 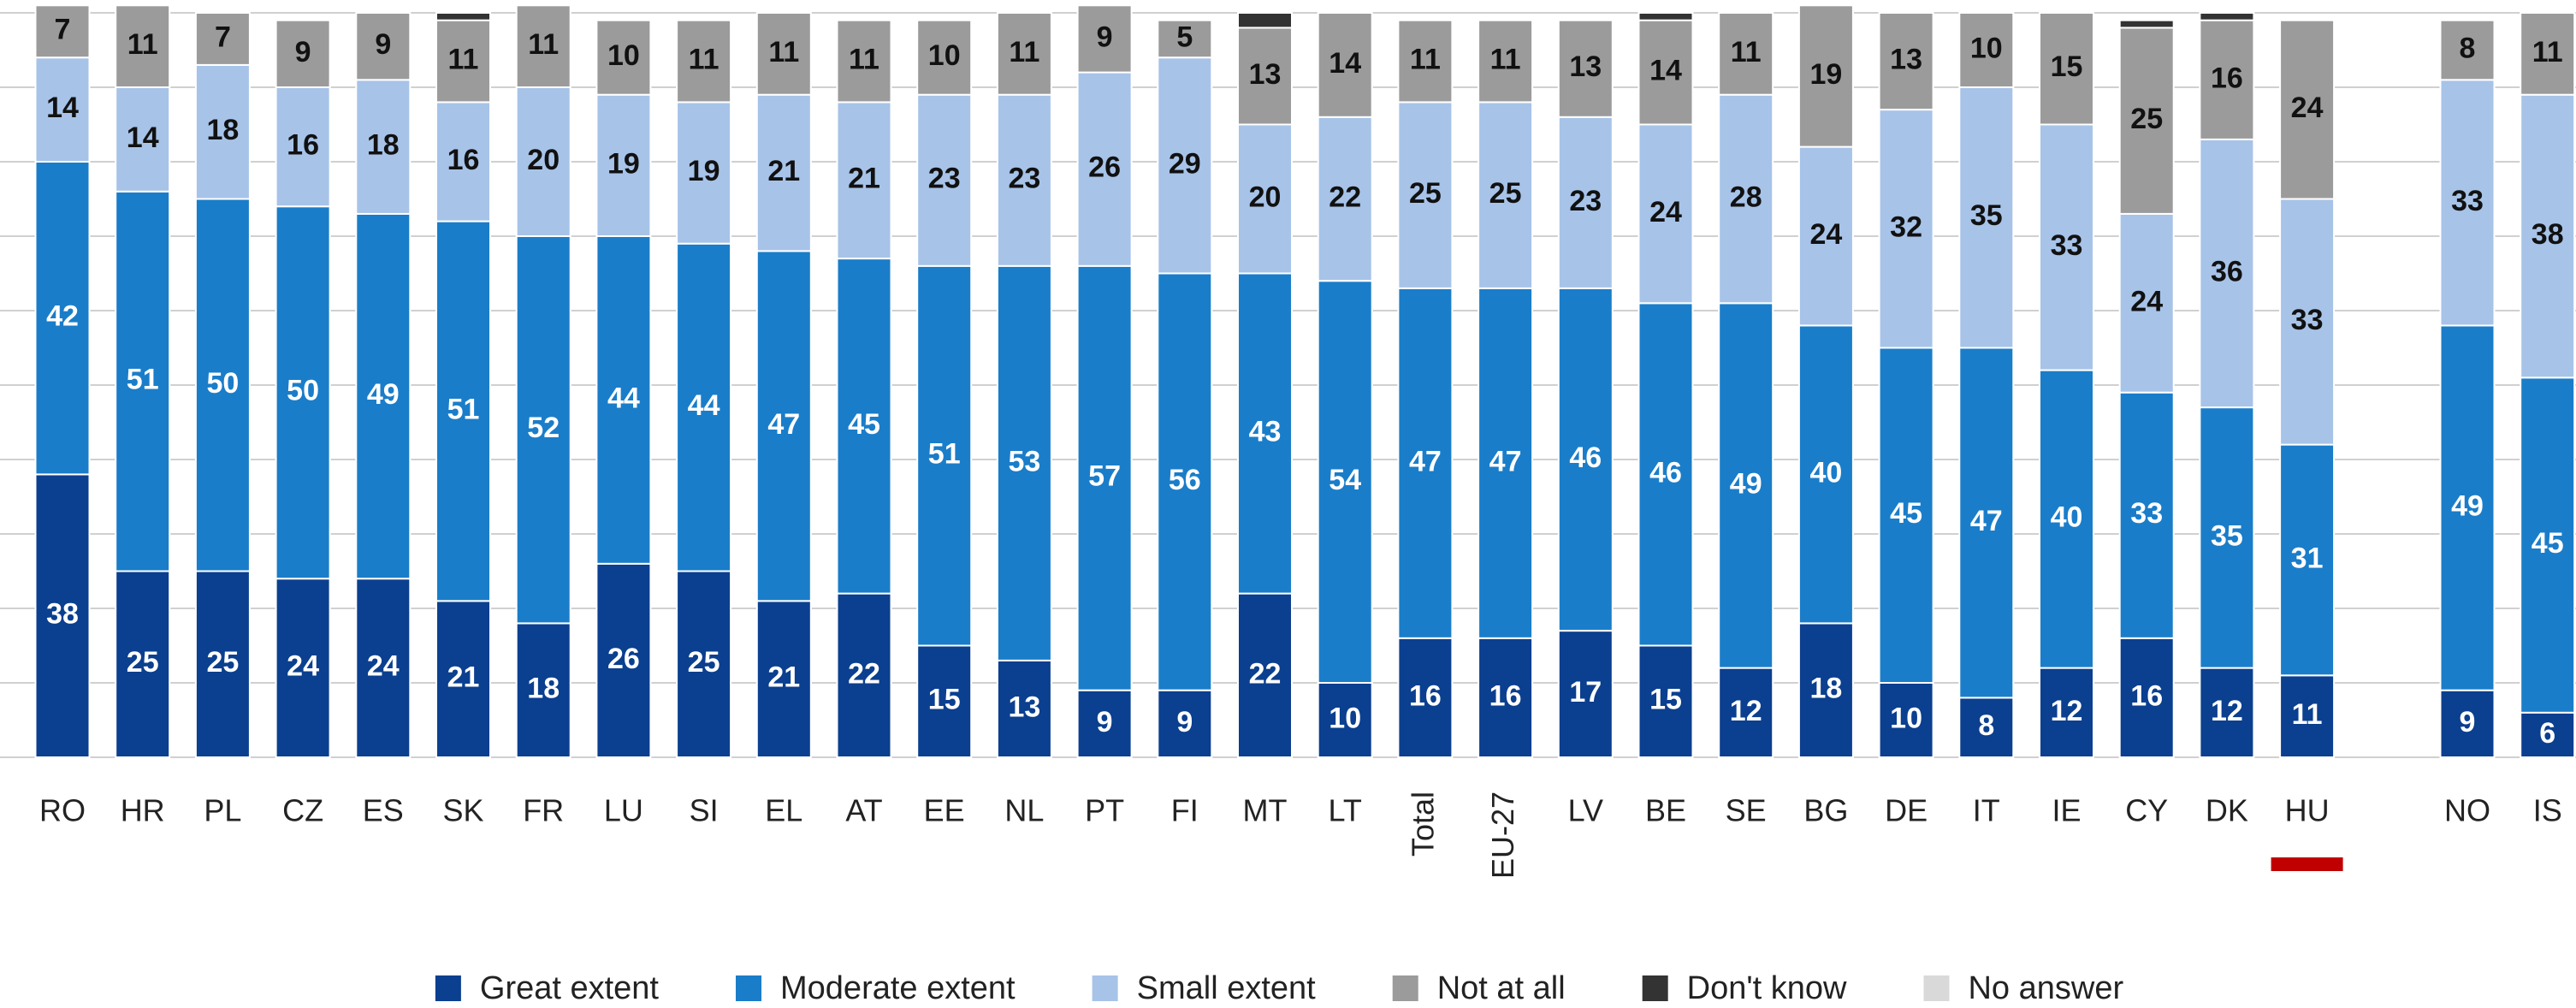 I want to click on x-tick-label: ES, so click(x=384, y=810).